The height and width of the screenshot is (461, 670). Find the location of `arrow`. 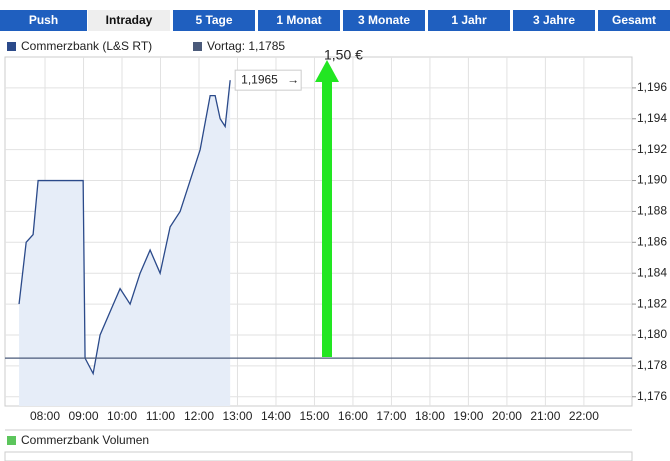

arrow is located at coordinates (327, 208).